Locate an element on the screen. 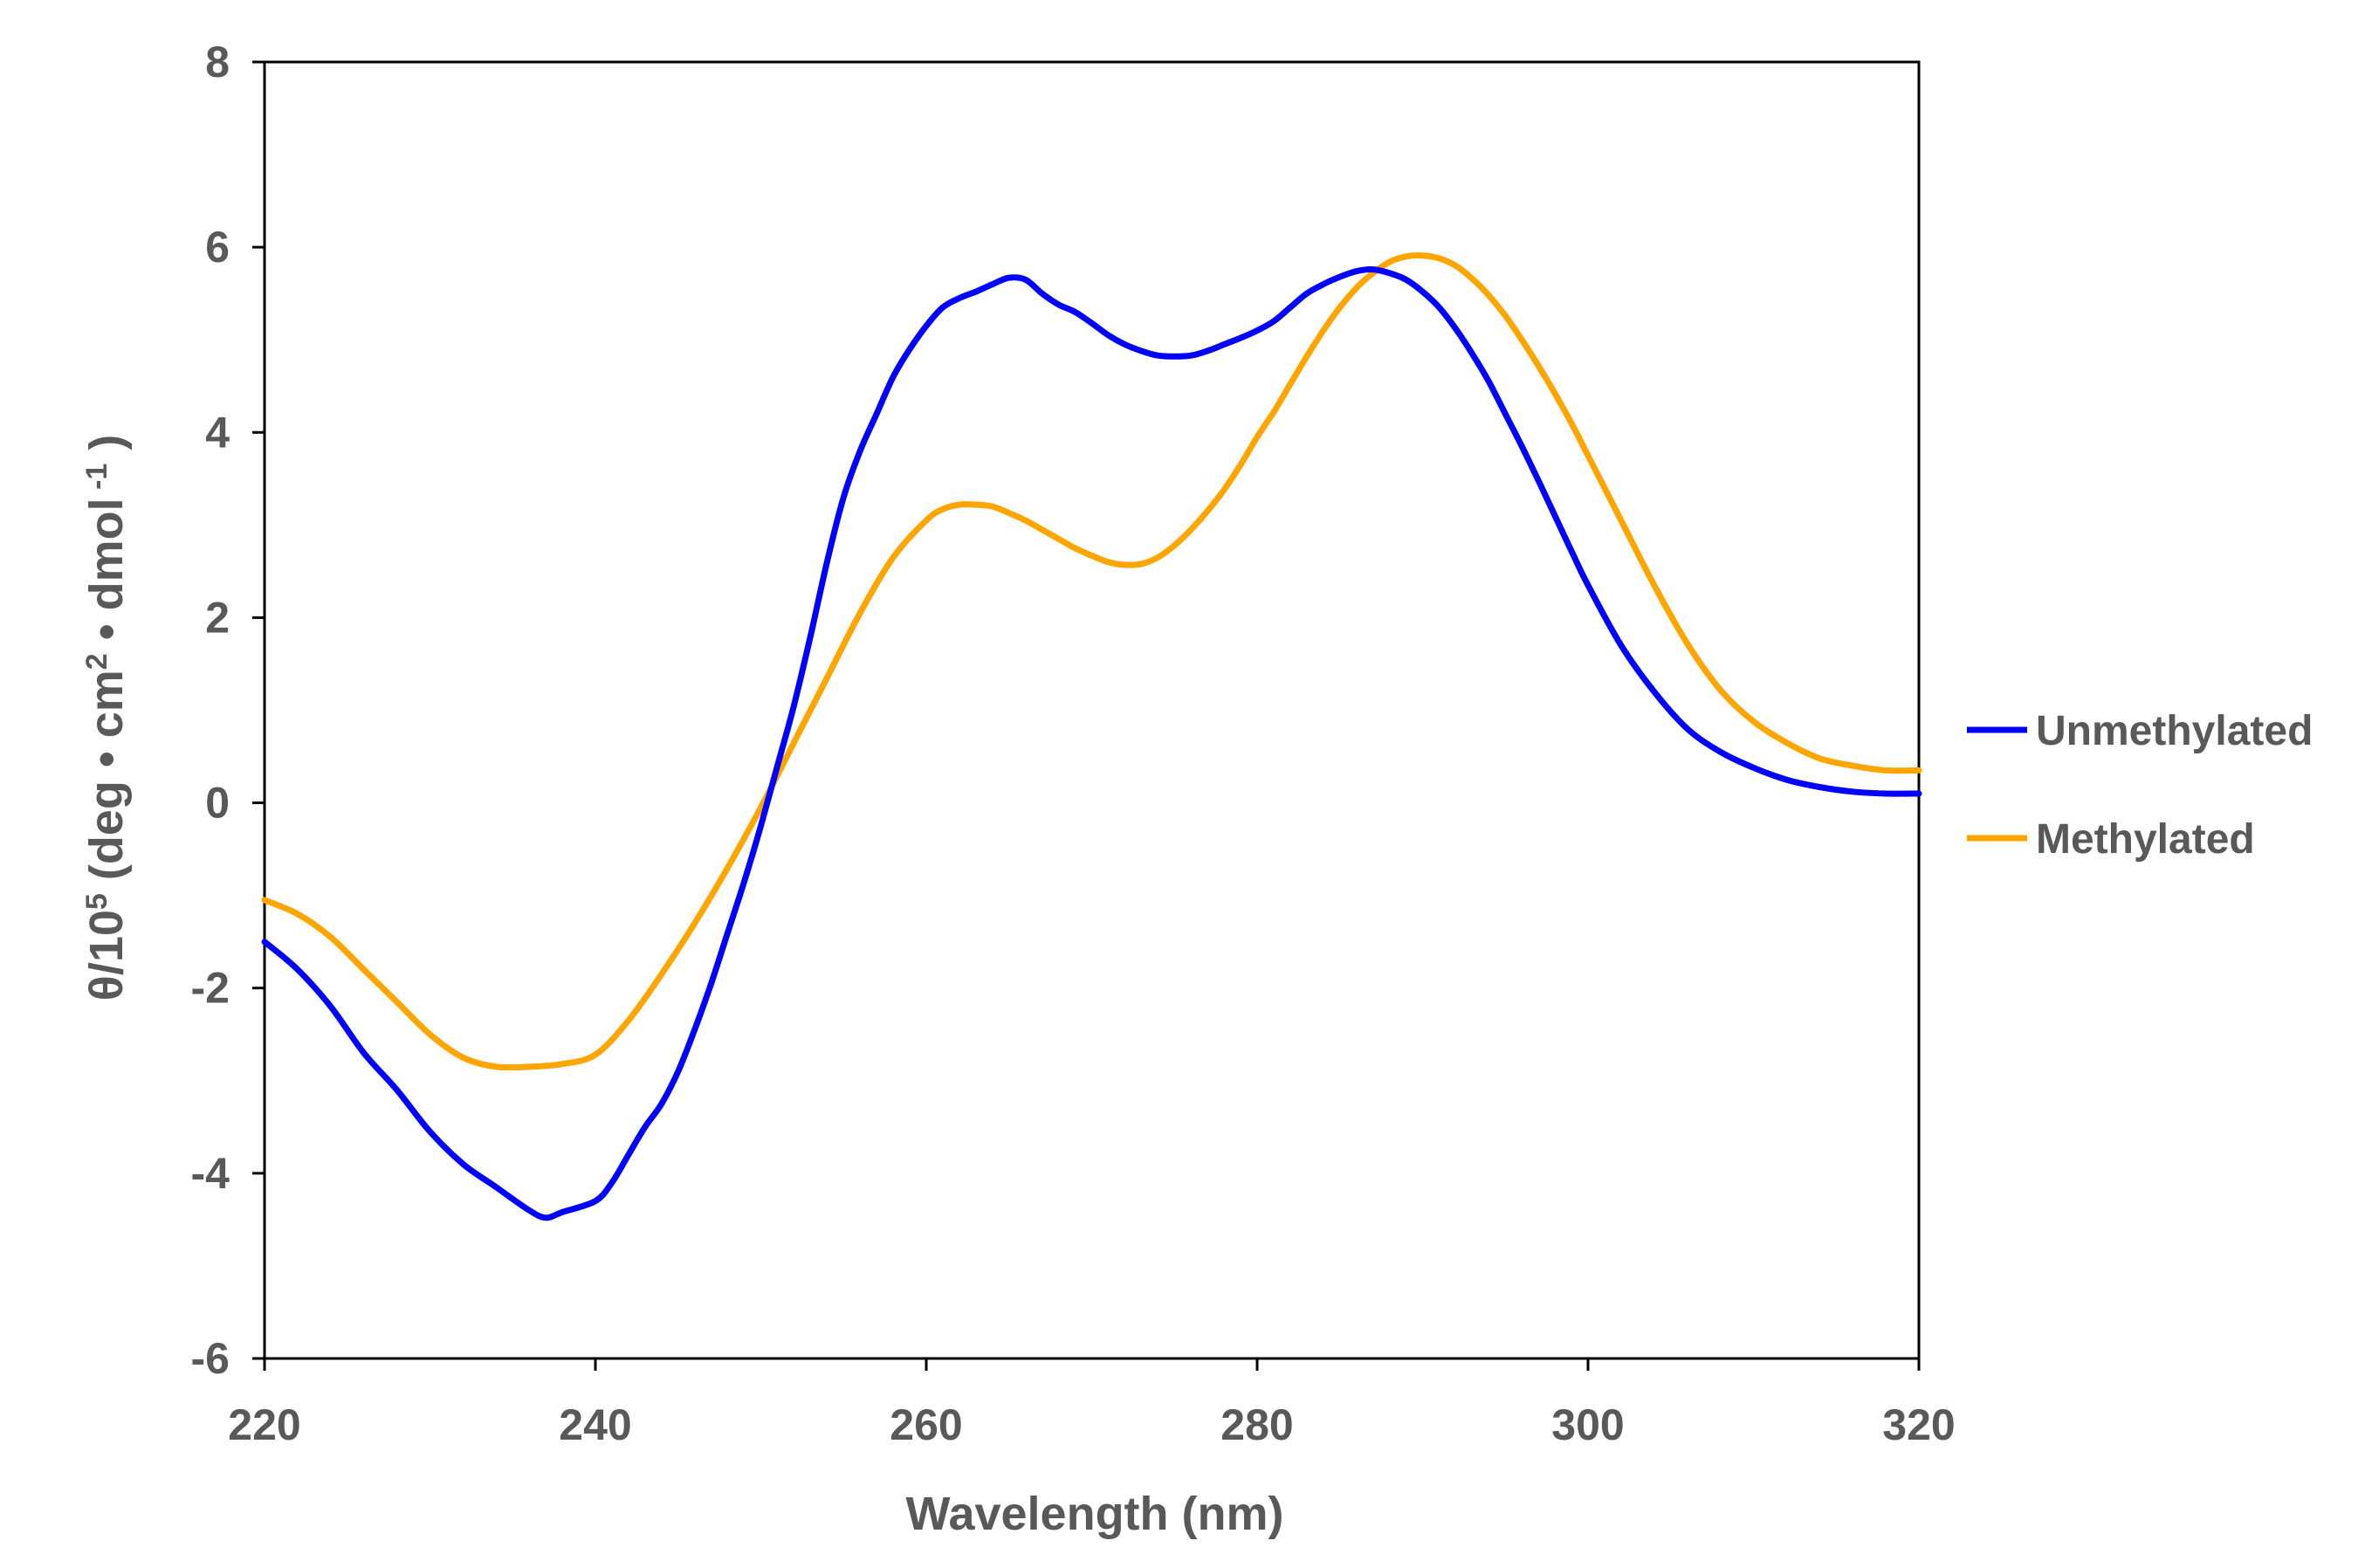 Image resolution: width=2365 pixels, height=1568 pixels. y-axis-title-text: (deg • cm is located at coordinates (107, 781).